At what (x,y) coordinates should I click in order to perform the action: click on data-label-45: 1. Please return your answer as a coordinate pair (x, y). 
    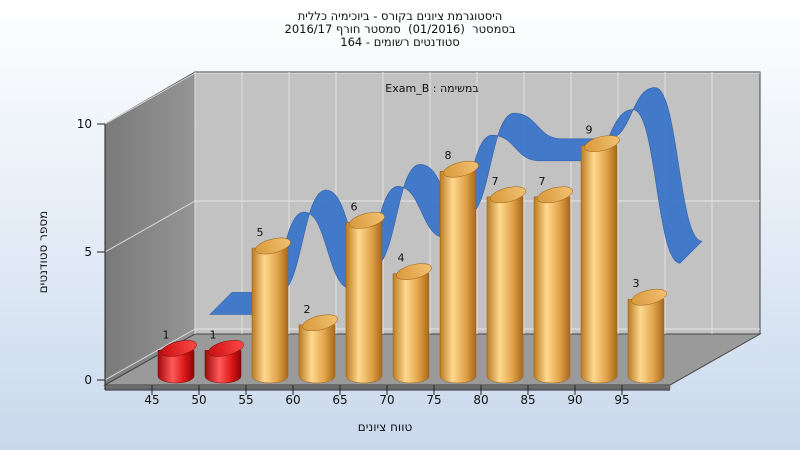
    Looking at the image, I should click on (166, 334).